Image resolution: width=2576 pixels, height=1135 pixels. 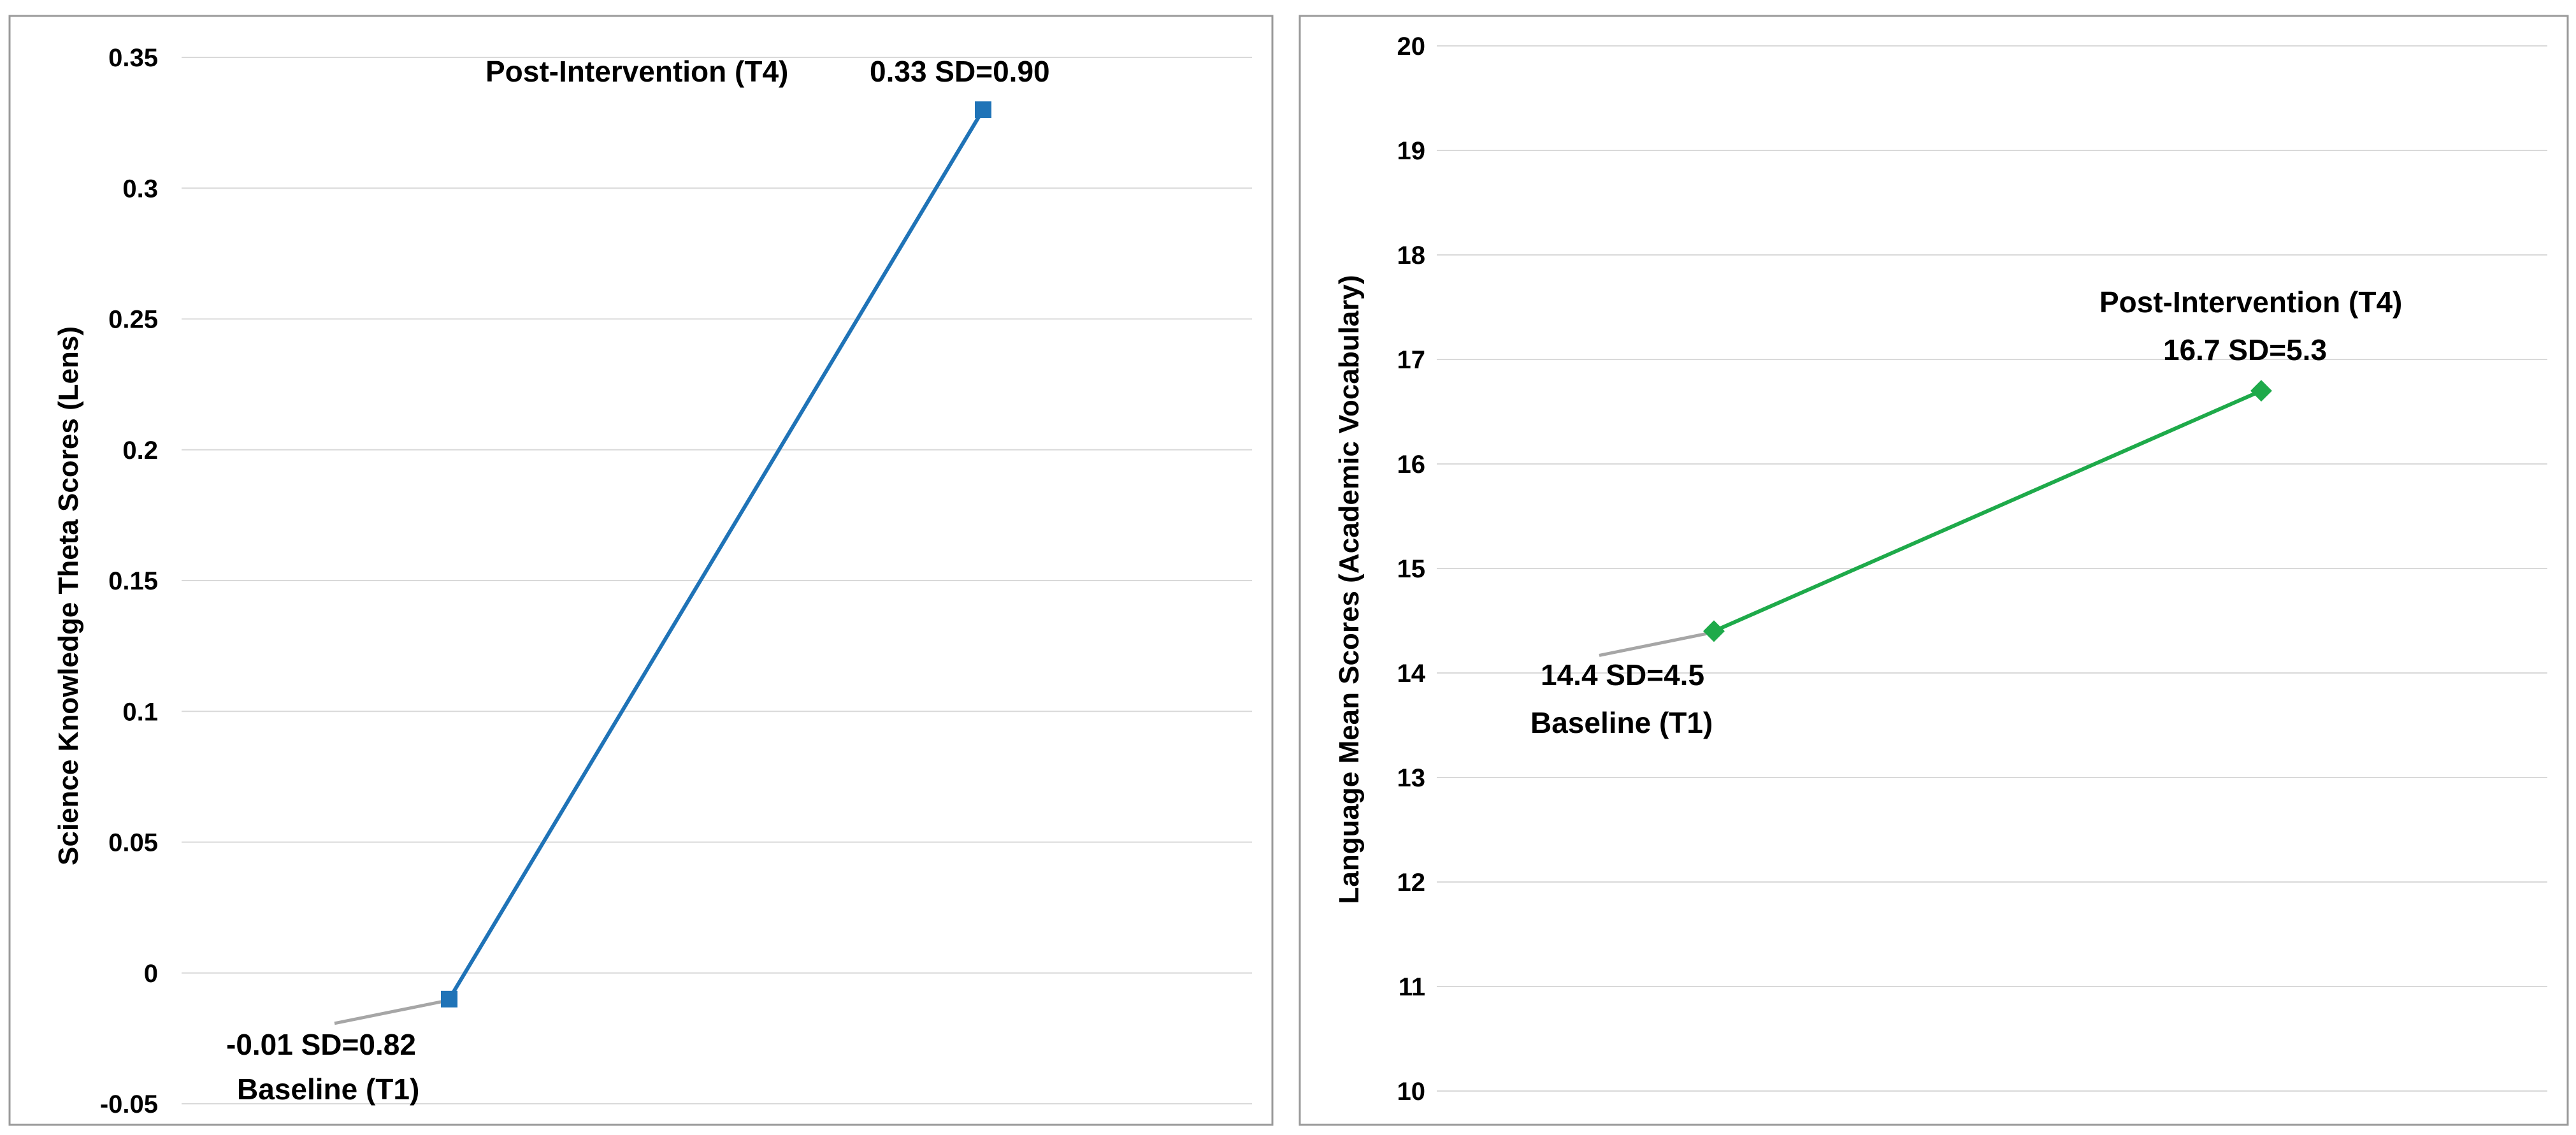 I want to click on left-post-marker, so click(x=983, y=110).